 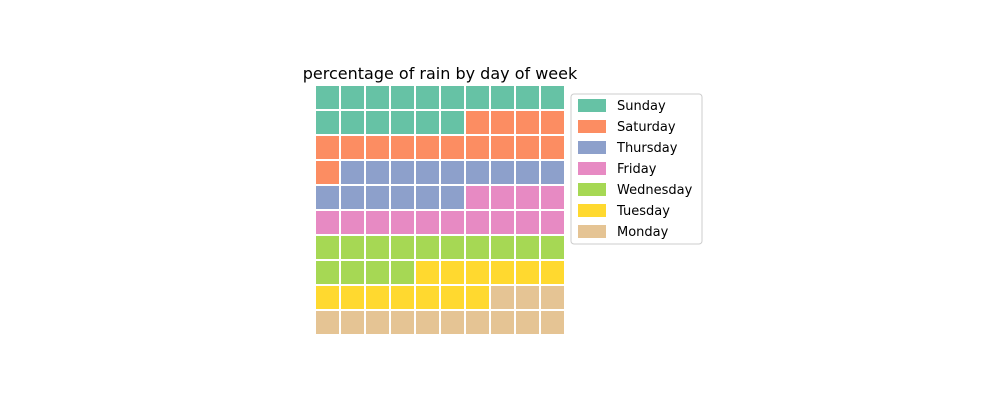 What do you see at coordinates (592, 189) in the screenshot?
I see `legend-swatch-wednesday` at bounding box center [592, 189].